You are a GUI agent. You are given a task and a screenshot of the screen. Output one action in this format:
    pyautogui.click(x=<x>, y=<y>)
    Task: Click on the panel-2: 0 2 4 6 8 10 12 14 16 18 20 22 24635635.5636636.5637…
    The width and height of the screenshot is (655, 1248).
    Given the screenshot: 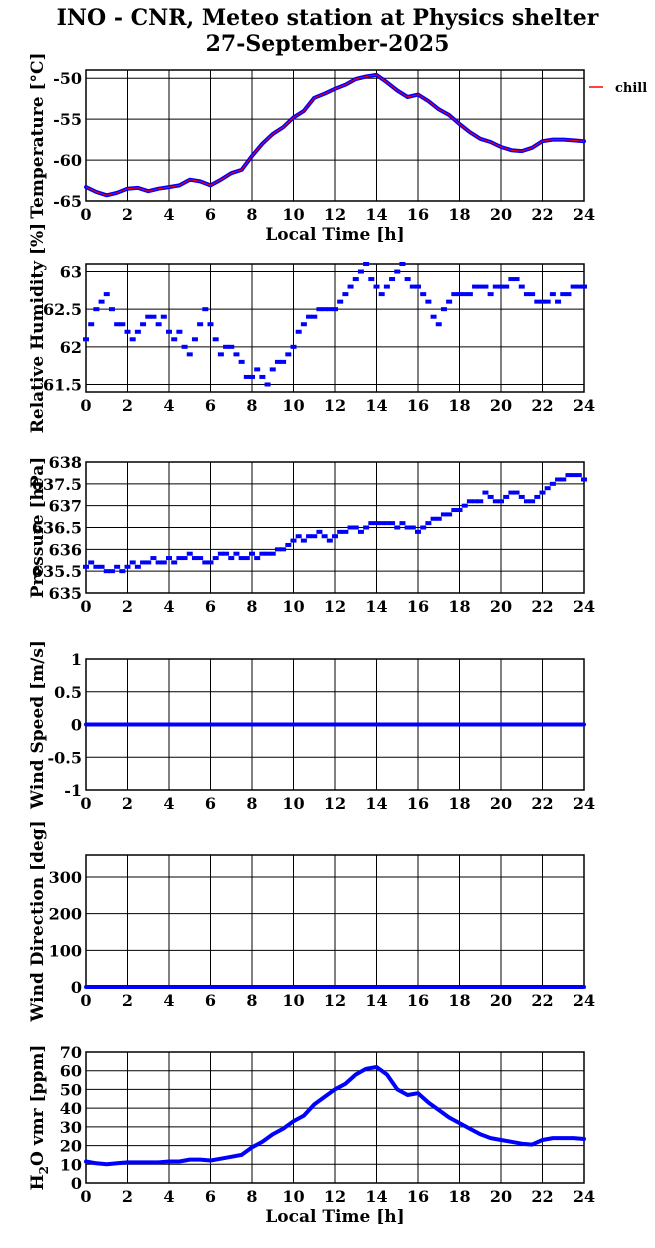 What is the action you would take?
    pyautogui.click(x=311, y=534)
    